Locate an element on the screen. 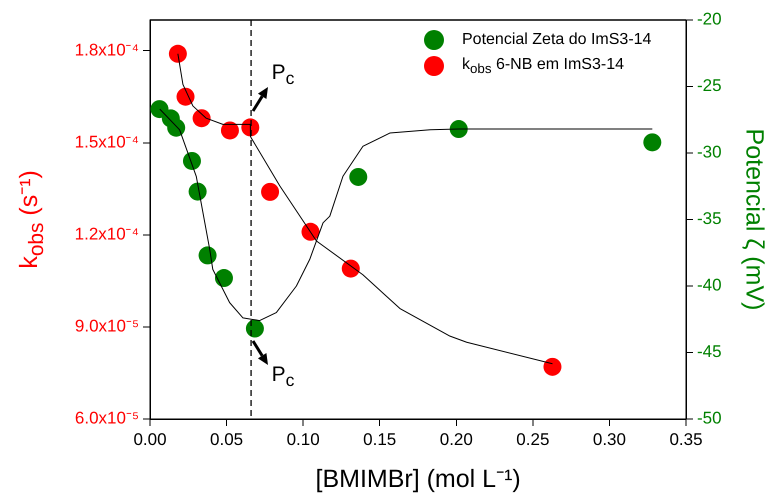  y2-tick-label: -30 is located at coordinates (709, 152).